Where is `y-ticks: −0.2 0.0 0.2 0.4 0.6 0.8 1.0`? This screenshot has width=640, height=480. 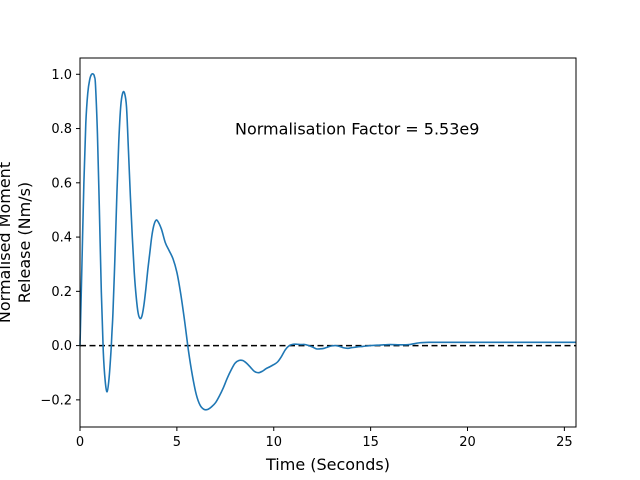
y-ticks: −0.2 0.0 0.2 0.4 0.6 0.8 1.0 is located at coordinates (60, 238).